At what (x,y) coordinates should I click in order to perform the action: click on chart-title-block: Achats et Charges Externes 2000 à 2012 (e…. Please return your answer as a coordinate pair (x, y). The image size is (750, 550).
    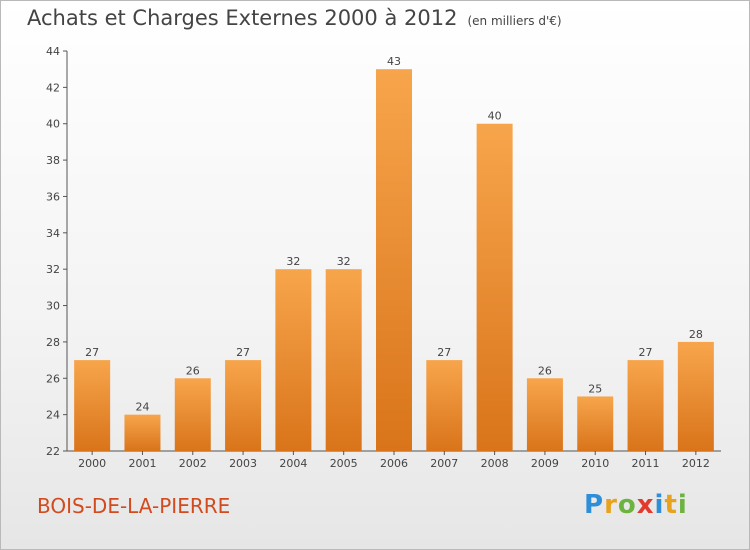
    Looking at the image, I should click on (294, 18).